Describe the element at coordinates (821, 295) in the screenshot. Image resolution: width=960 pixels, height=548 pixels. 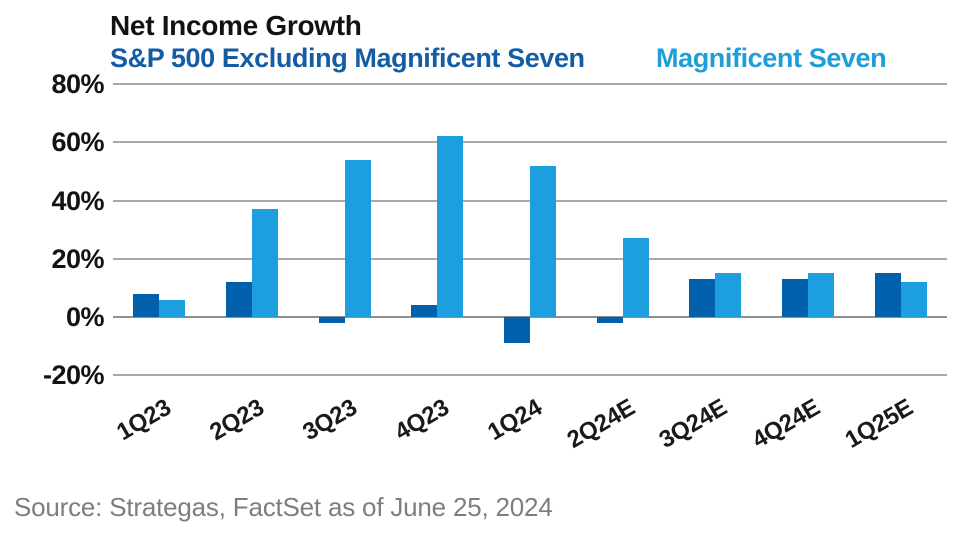
I see `bar-4Q24E-mag7` at that location.